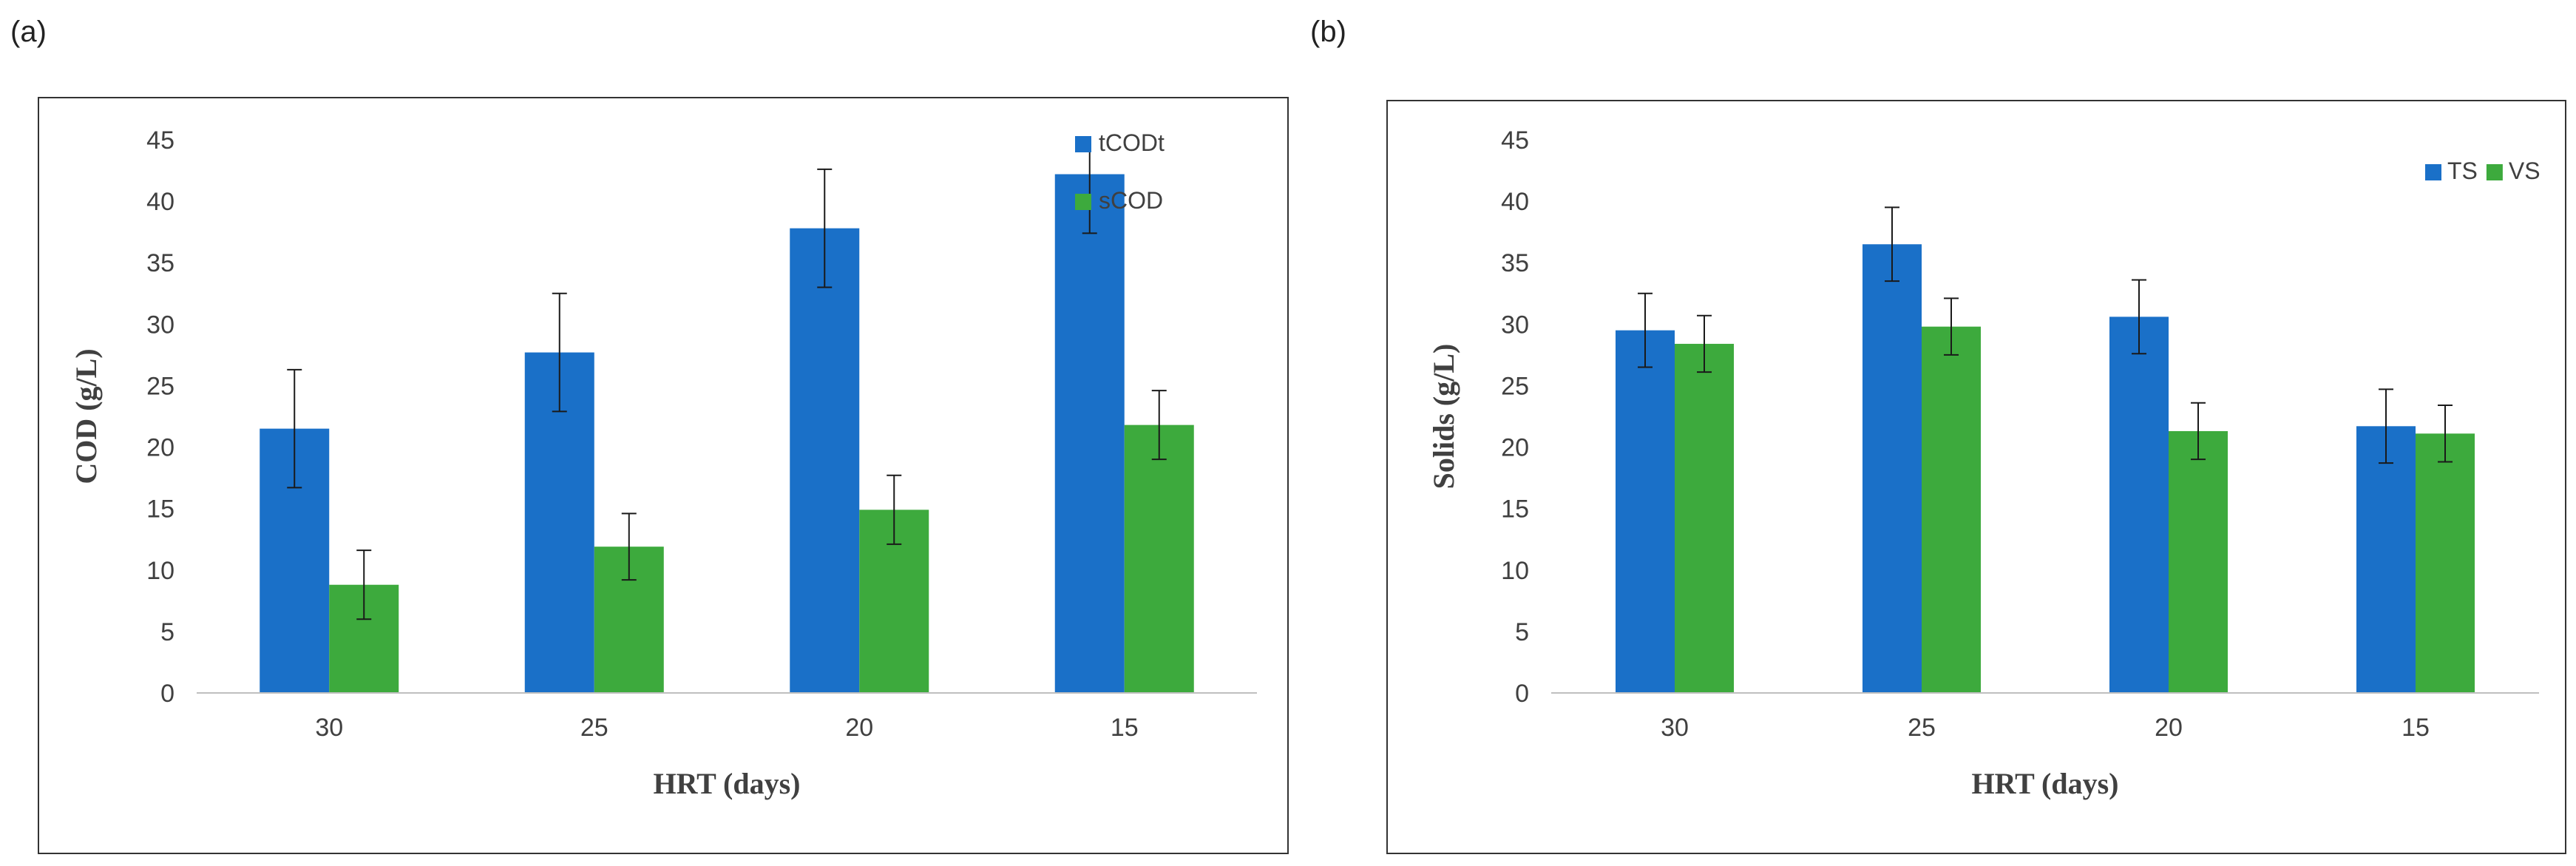  What do you see at coordinates (1132, 142) in the screenshot?
I see `panel-a-legend-label-tcodt: tCODt` at bounding box center [1132, 142].